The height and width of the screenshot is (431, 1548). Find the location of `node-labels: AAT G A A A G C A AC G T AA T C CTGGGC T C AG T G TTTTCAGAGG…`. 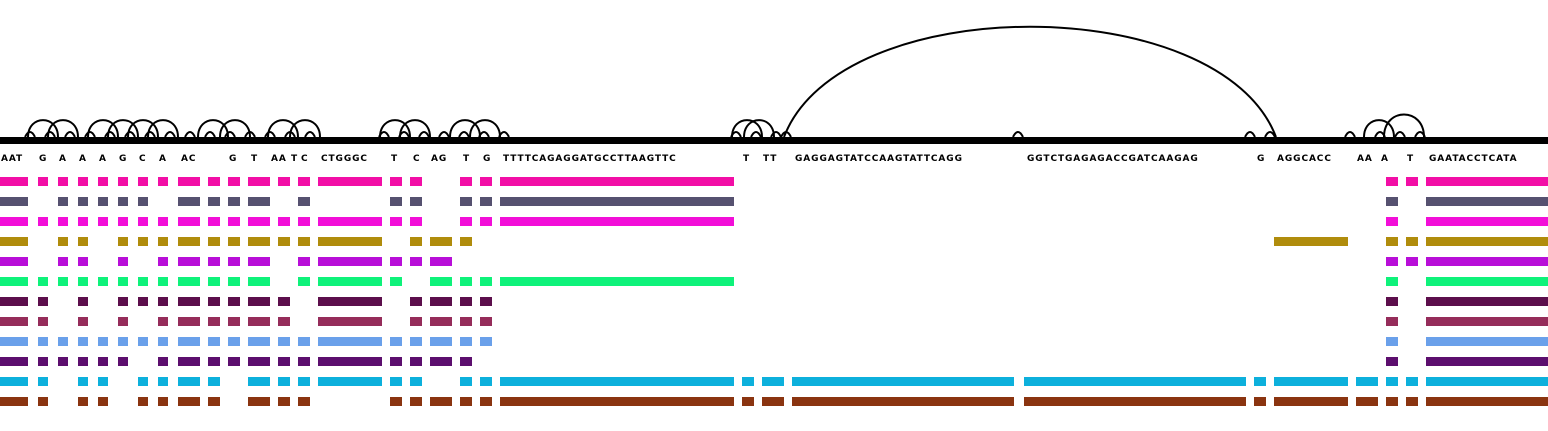

node-labels: AAT G A A A G C A AC G T AA T C CTGGGC T C AG T G TTTTCAGAGG… is located at coordinates (759, 159).